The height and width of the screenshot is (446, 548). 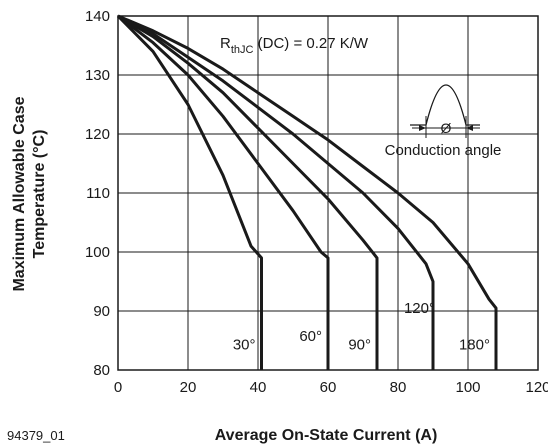 I want to click on x-tick-label: 80, so click(x=398, y=387).